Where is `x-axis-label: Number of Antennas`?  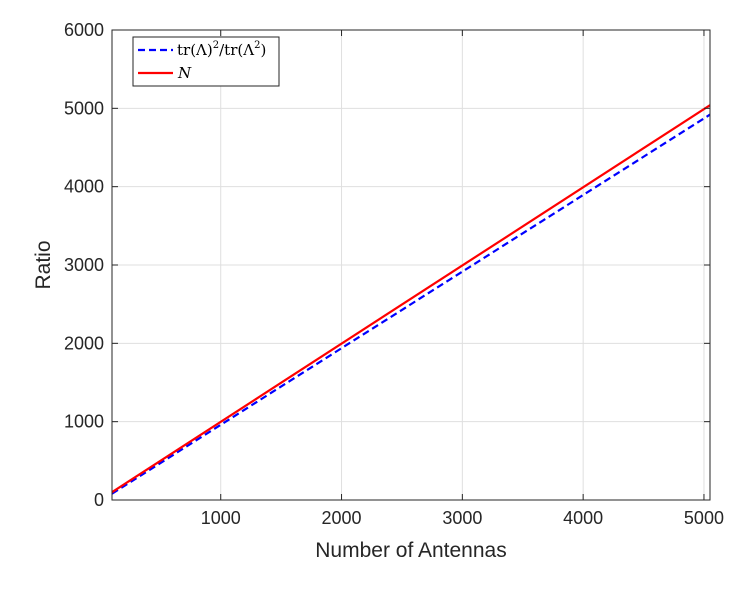
x-axis-label: Number of Antennas is located at coordinates (410, 550).